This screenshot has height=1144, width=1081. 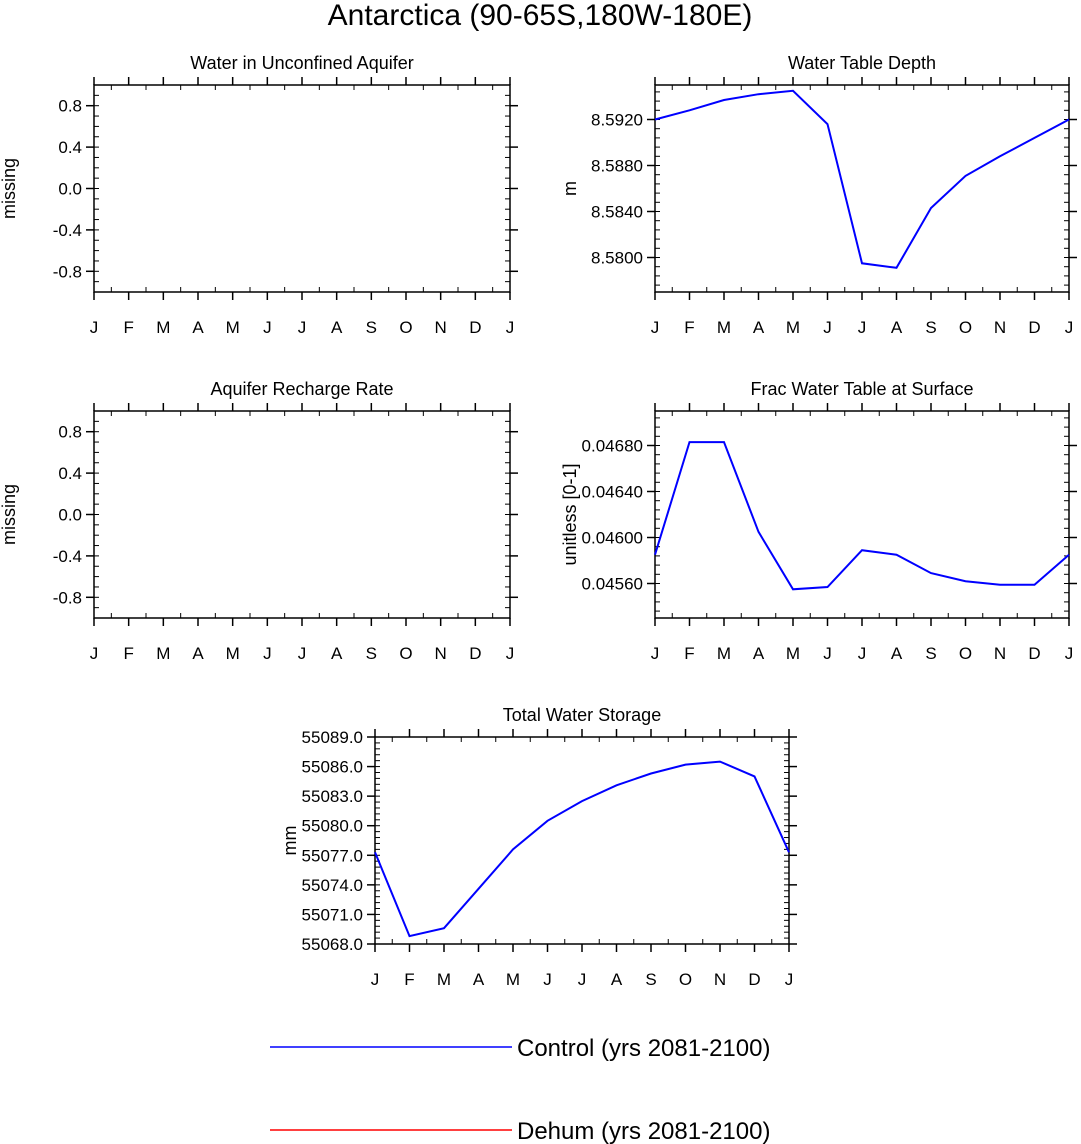 I want to click on y-tick-label: 8.5920, so click(x=617, y=120).